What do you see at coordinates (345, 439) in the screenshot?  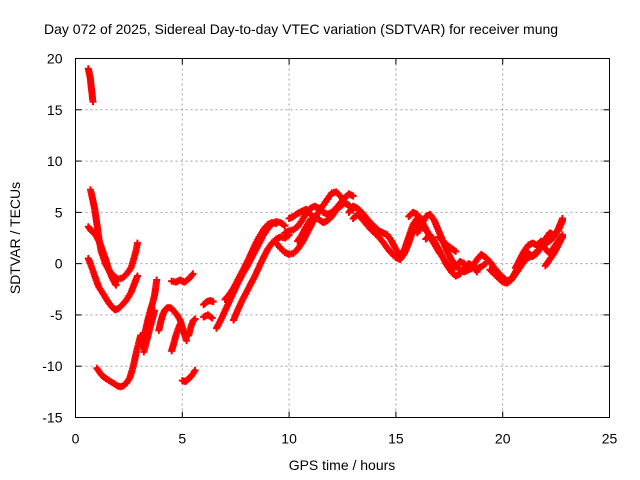 I see `x-tick-labels: 0 5 10 15 20 25` at bounding box center [345, 439].